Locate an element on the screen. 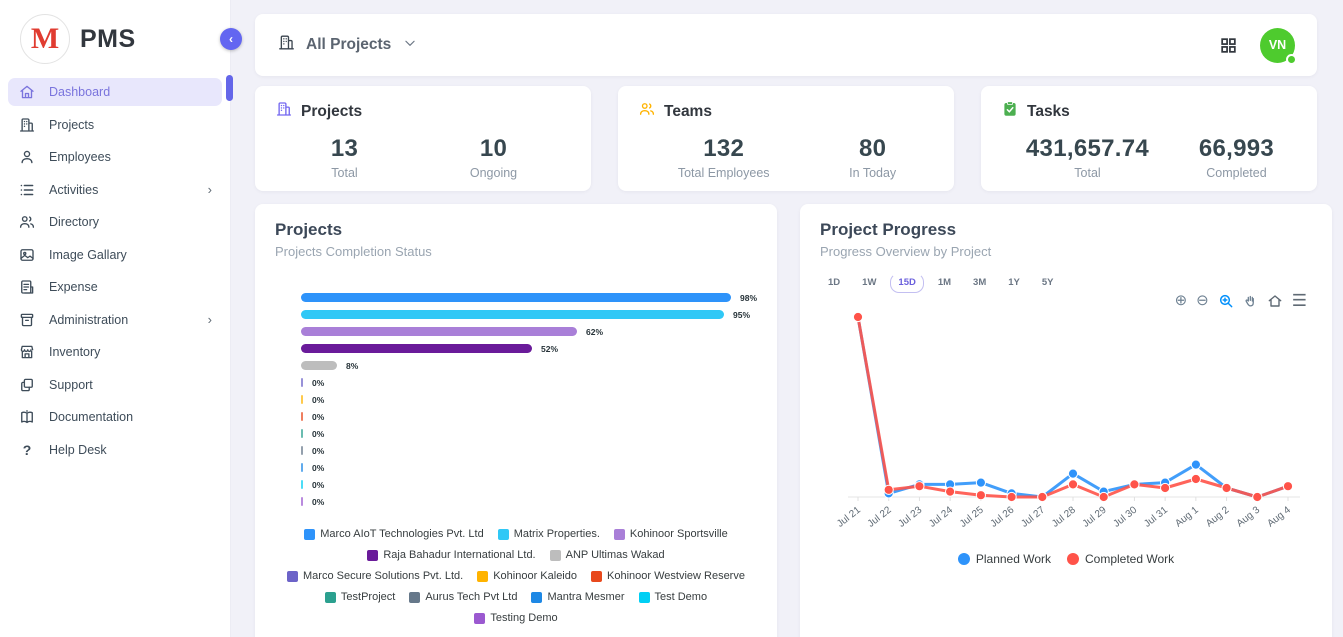 Image resolution: width=1343 pixels, height=637 pixels. building-icon is located at coordinates (27, 125).